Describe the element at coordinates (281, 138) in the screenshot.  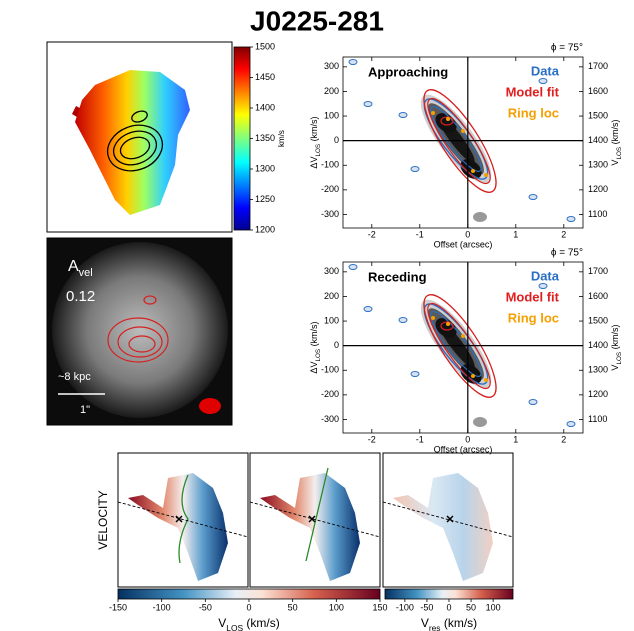
I see `colorbar-label: km/s` at that location.